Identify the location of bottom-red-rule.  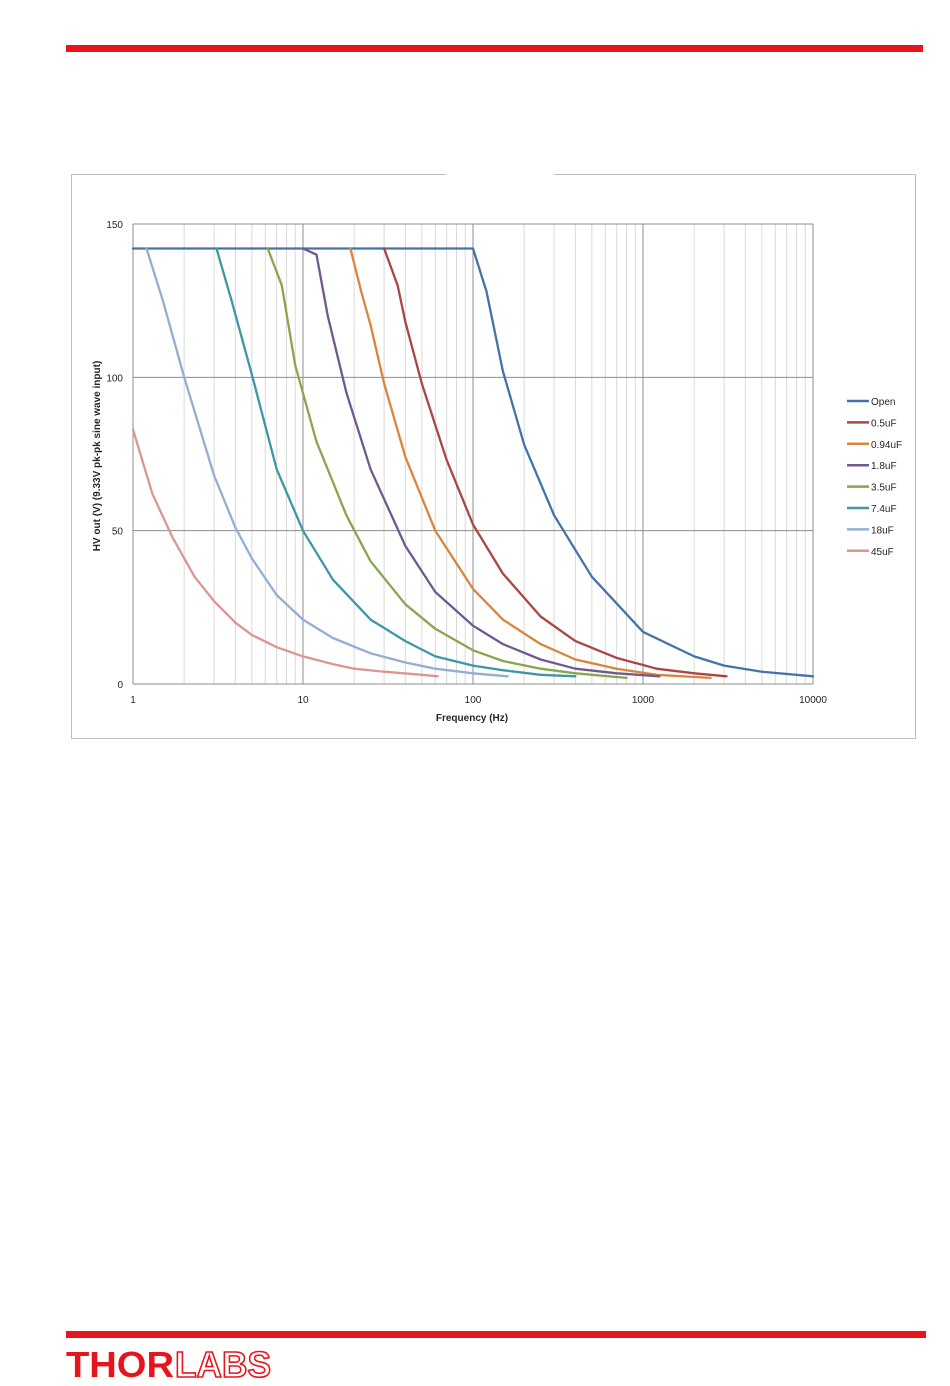
(496, 1334).